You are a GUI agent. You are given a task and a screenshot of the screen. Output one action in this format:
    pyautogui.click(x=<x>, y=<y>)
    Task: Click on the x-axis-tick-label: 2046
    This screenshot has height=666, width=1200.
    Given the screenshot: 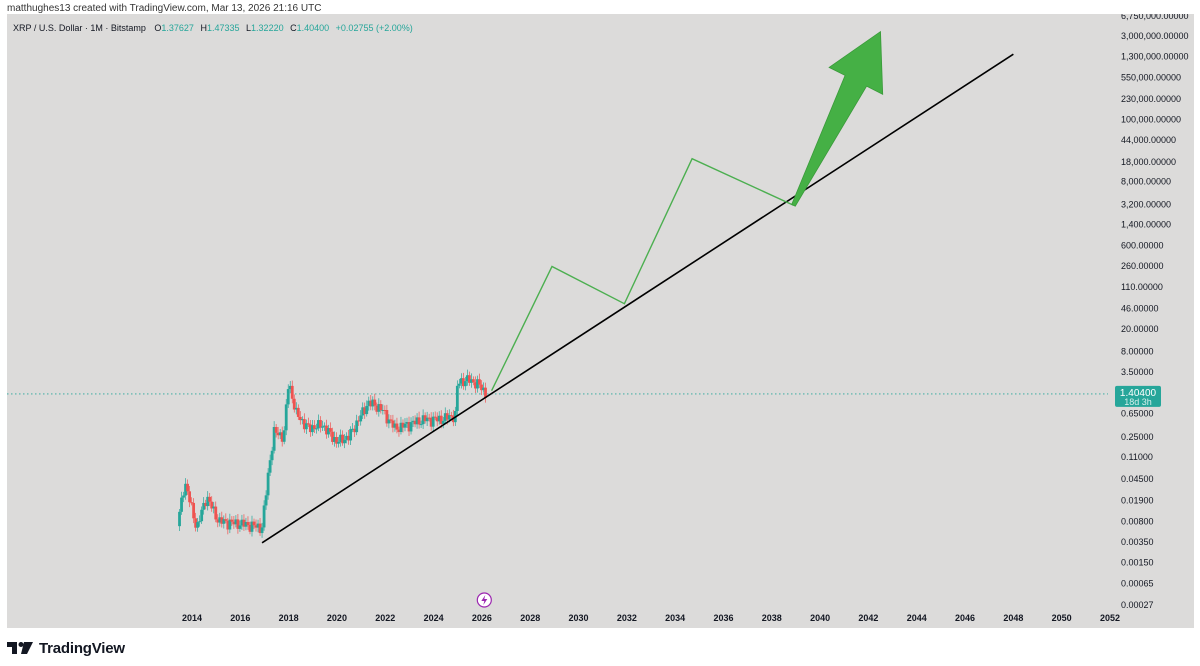 What is the action you would take?
    pyautogui.click(x=965, y=618)
    